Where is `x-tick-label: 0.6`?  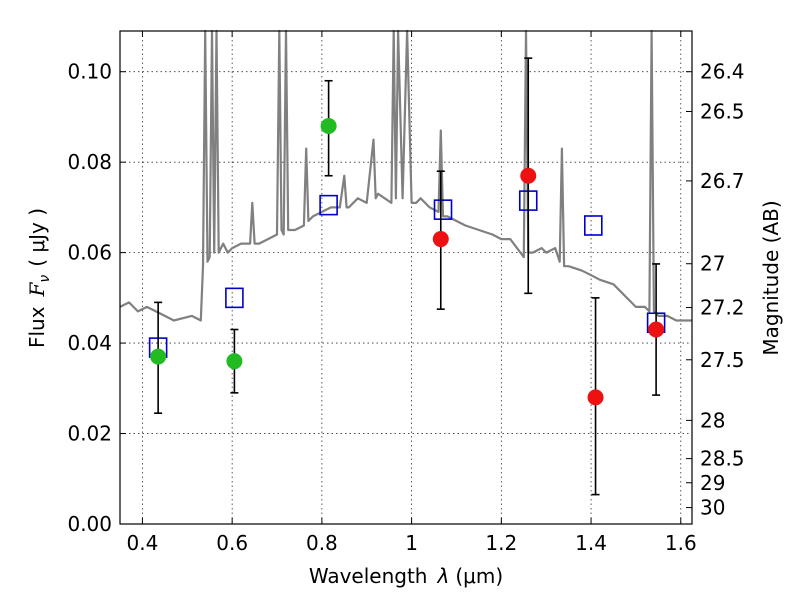
x-tick-label: 0.6 is located at coordinates (232, 543).